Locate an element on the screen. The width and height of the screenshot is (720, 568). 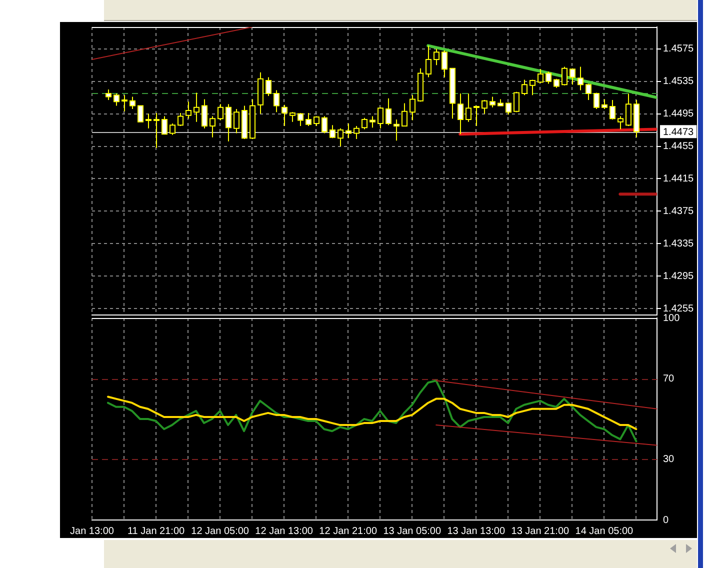
y-tick-label: 1.4375 is located at coordinates (678, 211).